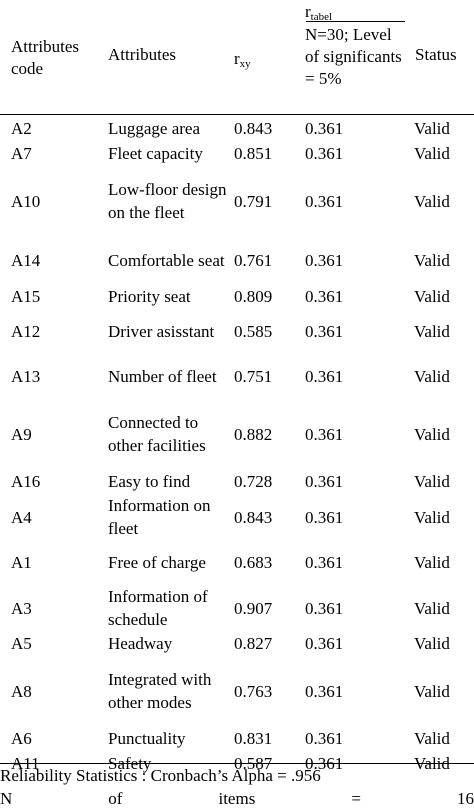 This screenshot has width=474, height=810. What do you see at coordinates (21, 738) in the screenshot?
I see `attribute-code-cell: A6` at bounding box center [21, 738].